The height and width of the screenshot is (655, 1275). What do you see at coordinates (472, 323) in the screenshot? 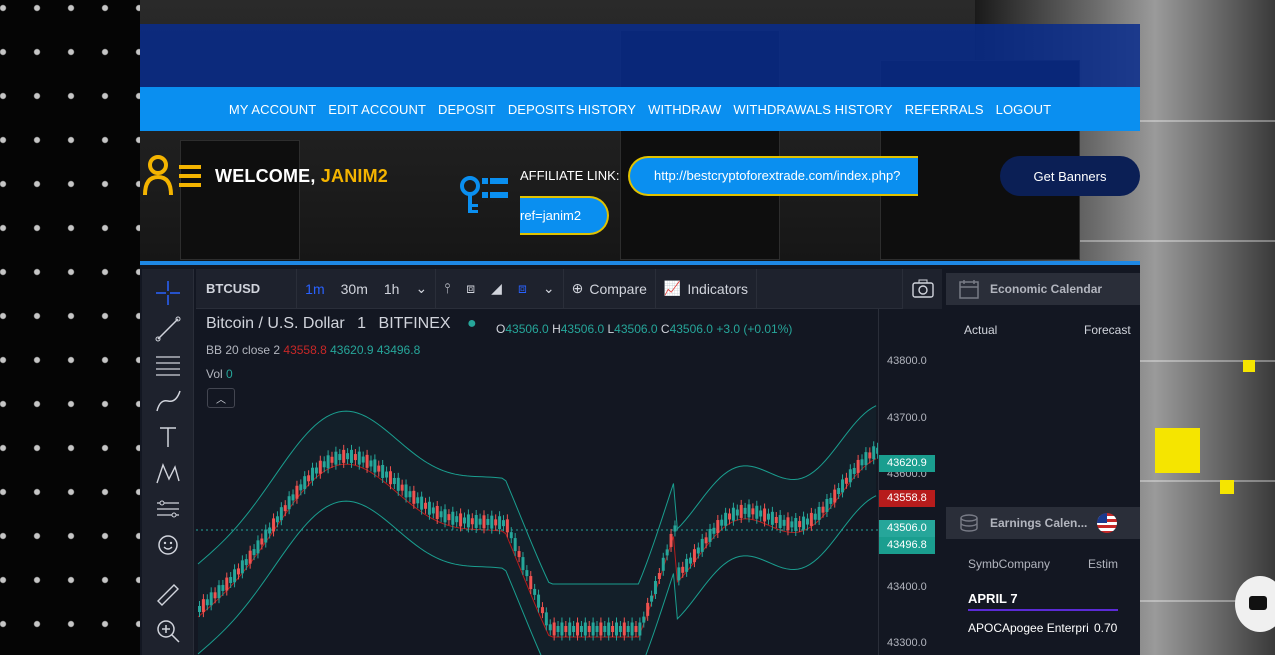
I see `market-status-icon: ●` at bounding box center [472, 323].